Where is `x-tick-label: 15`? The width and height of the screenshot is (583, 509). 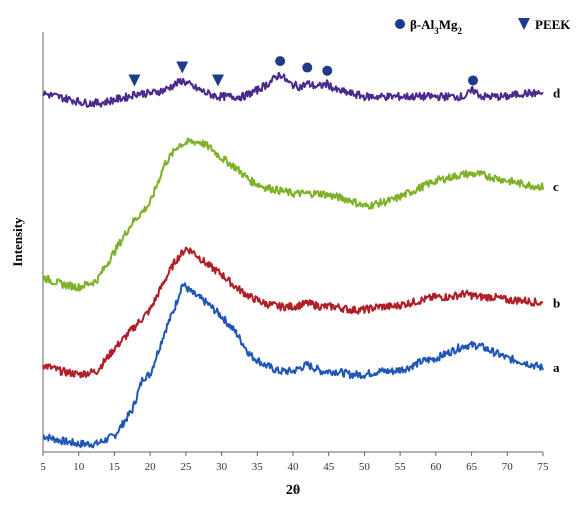
x-tick-label: 15 is located at coordinates (115, 467).